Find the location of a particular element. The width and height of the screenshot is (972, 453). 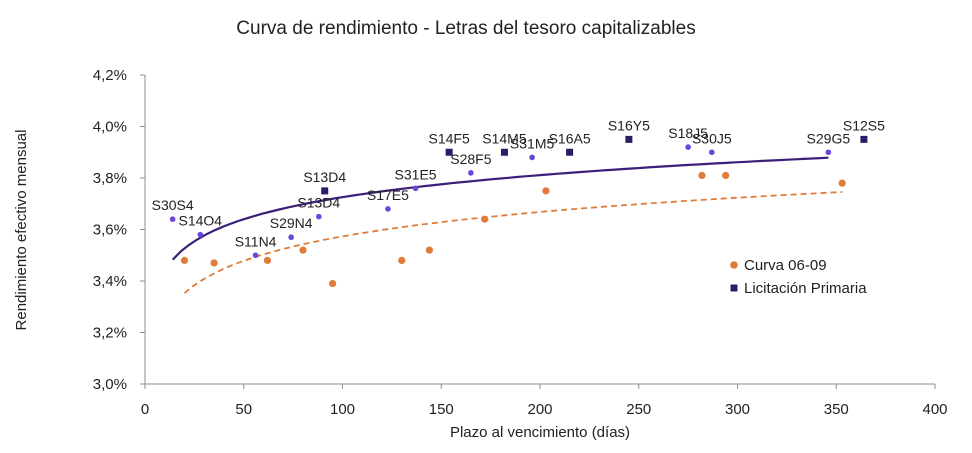

y-tick-label: 3,4% is located at coordinates (110, 281).